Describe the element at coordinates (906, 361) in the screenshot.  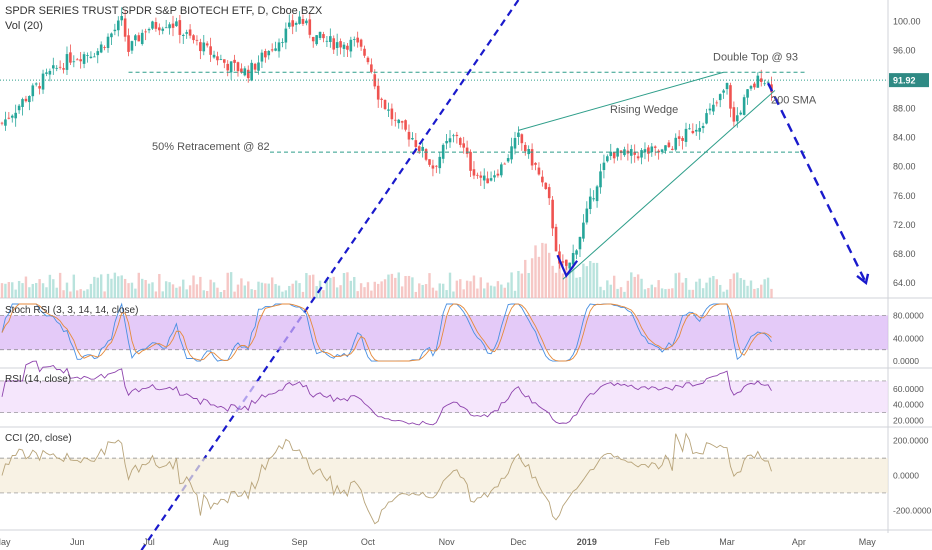
I see `stoch-tick-label: 0.0000` at that location.